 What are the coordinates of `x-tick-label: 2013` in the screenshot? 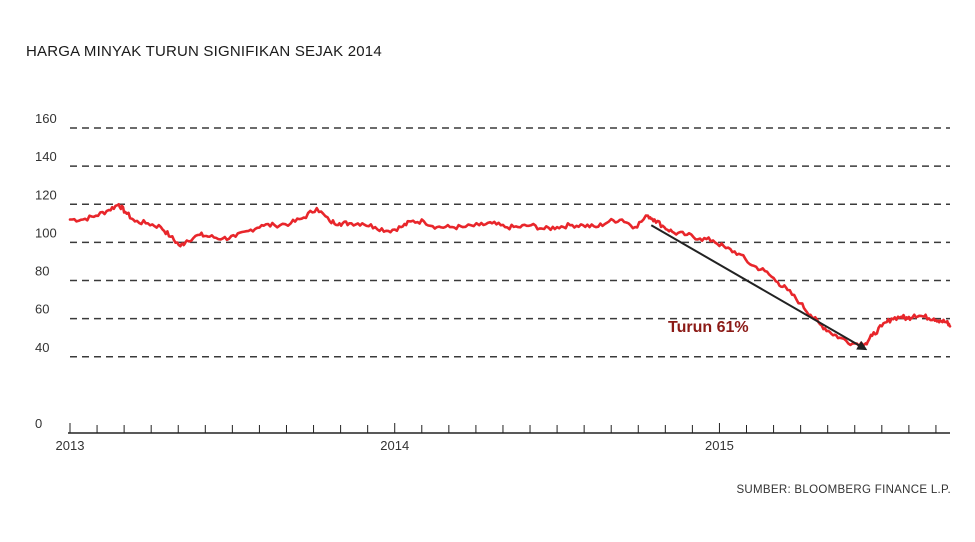 It's located at (70, 445).